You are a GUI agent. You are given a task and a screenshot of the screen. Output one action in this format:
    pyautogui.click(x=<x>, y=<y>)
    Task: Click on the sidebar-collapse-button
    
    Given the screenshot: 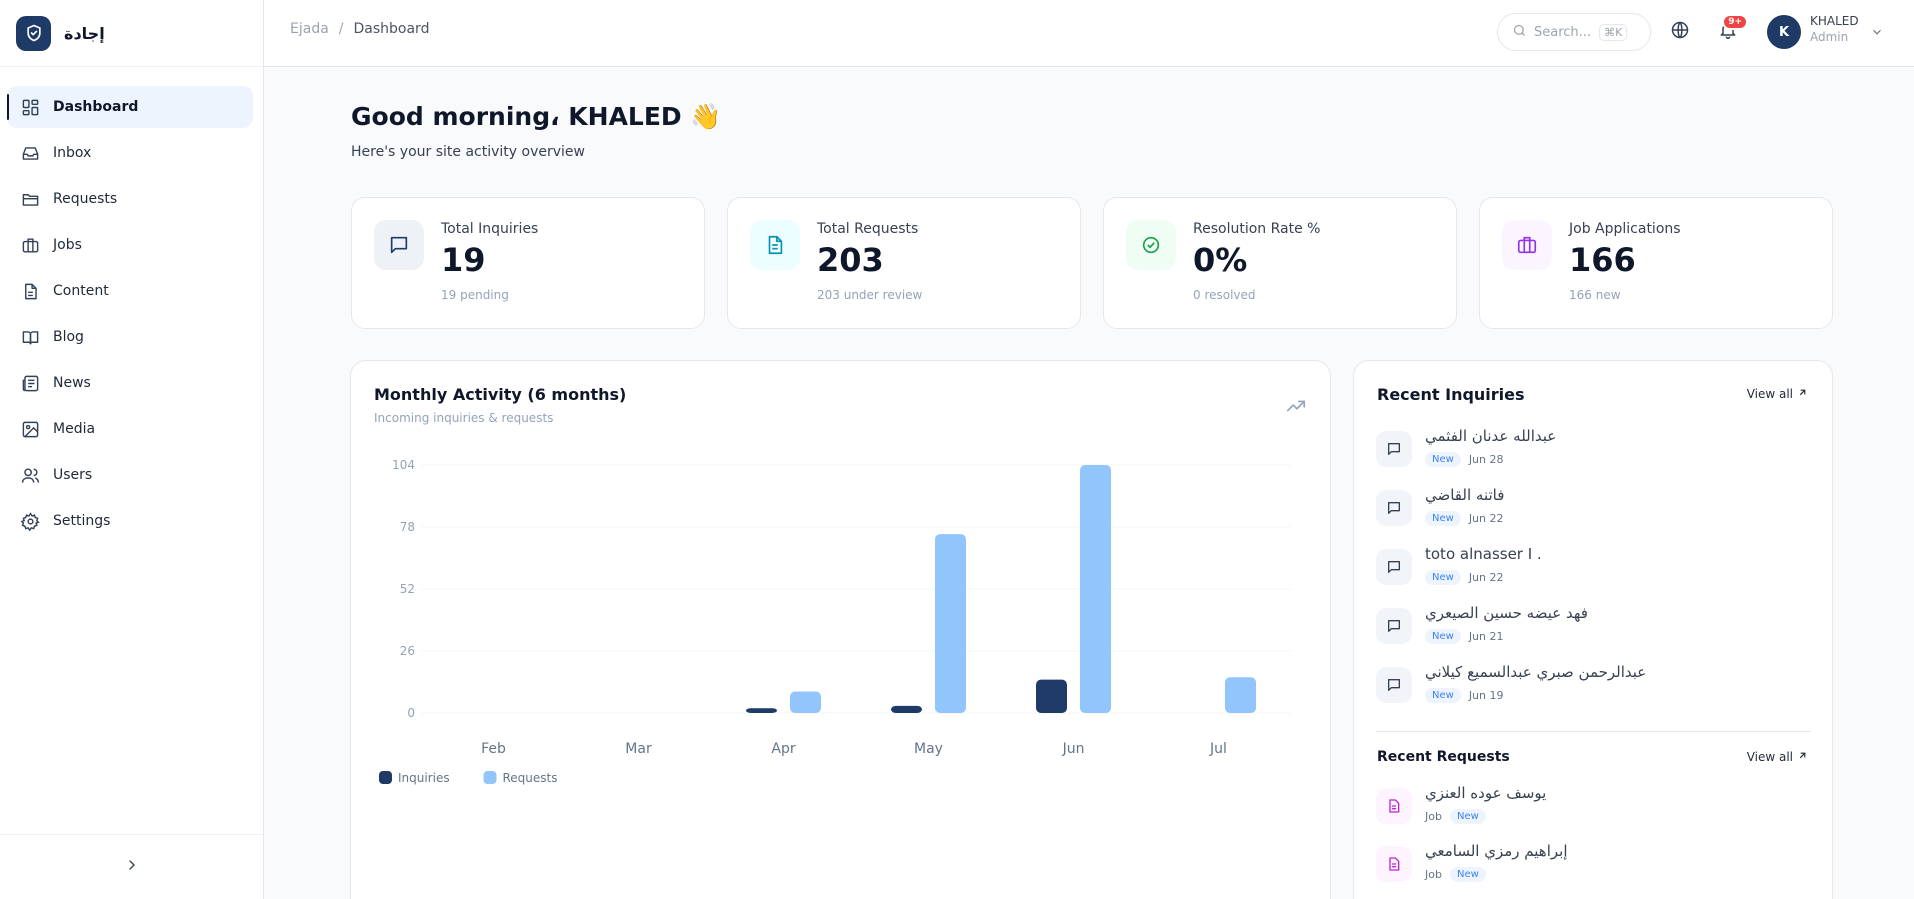 What is the action you would take?
    pyautogui.click(x=131, y=866)
    